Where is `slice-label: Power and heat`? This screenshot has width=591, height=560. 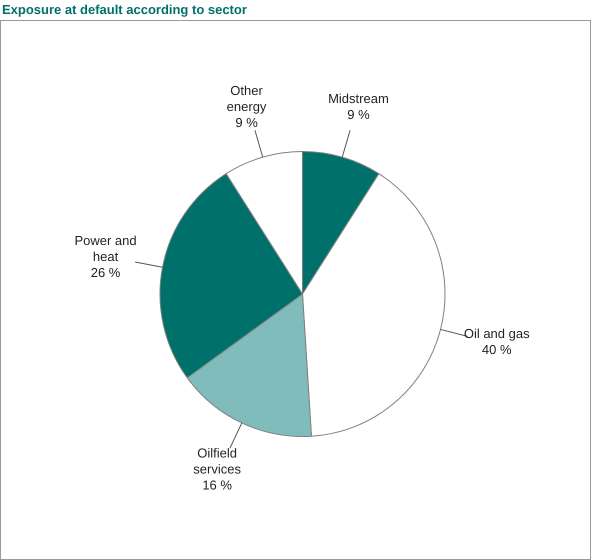
slice-label: Power and heat is located at coordinates (105, 248).